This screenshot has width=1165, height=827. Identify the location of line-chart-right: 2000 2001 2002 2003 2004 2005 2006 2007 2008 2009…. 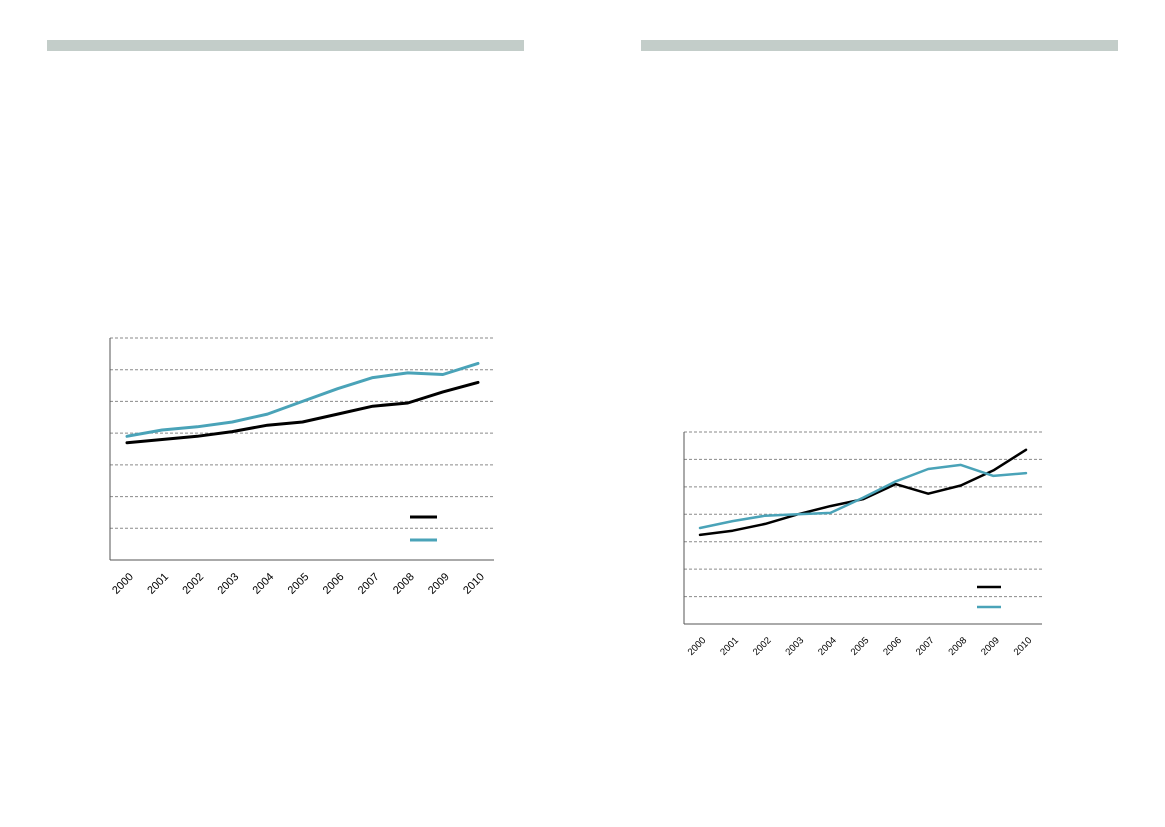
(862, 544).